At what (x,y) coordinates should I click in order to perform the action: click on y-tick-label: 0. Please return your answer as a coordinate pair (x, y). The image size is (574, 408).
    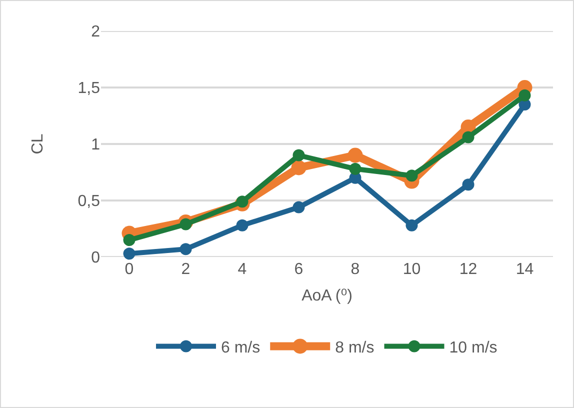
    Looking at the image, I should click on (95, 258).